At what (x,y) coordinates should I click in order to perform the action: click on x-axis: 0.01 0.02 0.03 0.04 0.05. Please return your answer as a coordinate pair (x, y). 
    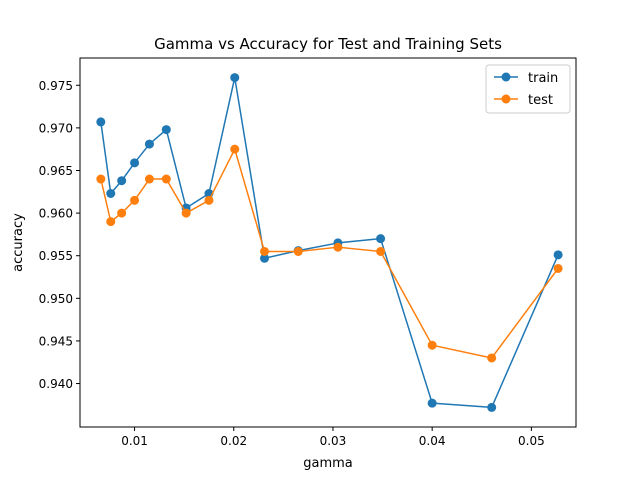
    Looking at the image, I should click on (333, 437).